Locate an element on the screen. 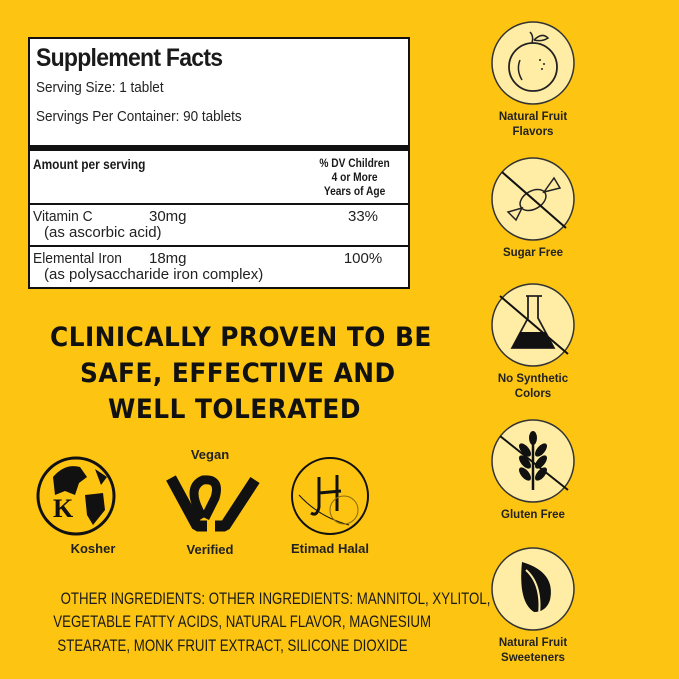 The height and width of the screenshot is (679, 679). vegan-verified-icon is located at coordinates (213, 503).